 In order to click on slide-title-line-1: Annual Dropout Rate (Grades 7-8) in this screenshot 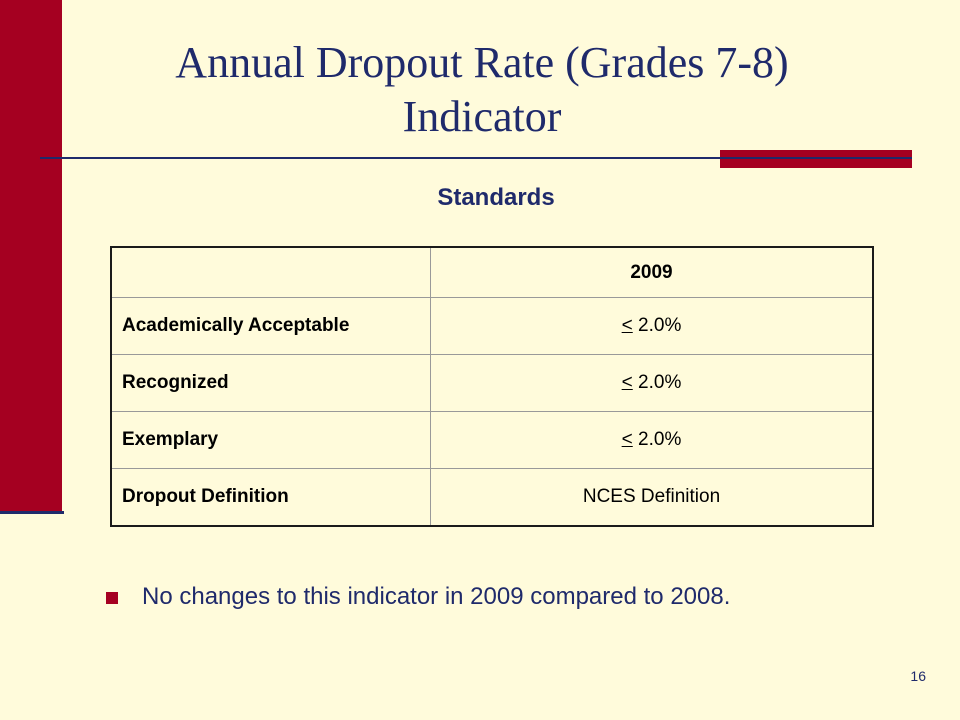, I will do `click(482, 62)`.